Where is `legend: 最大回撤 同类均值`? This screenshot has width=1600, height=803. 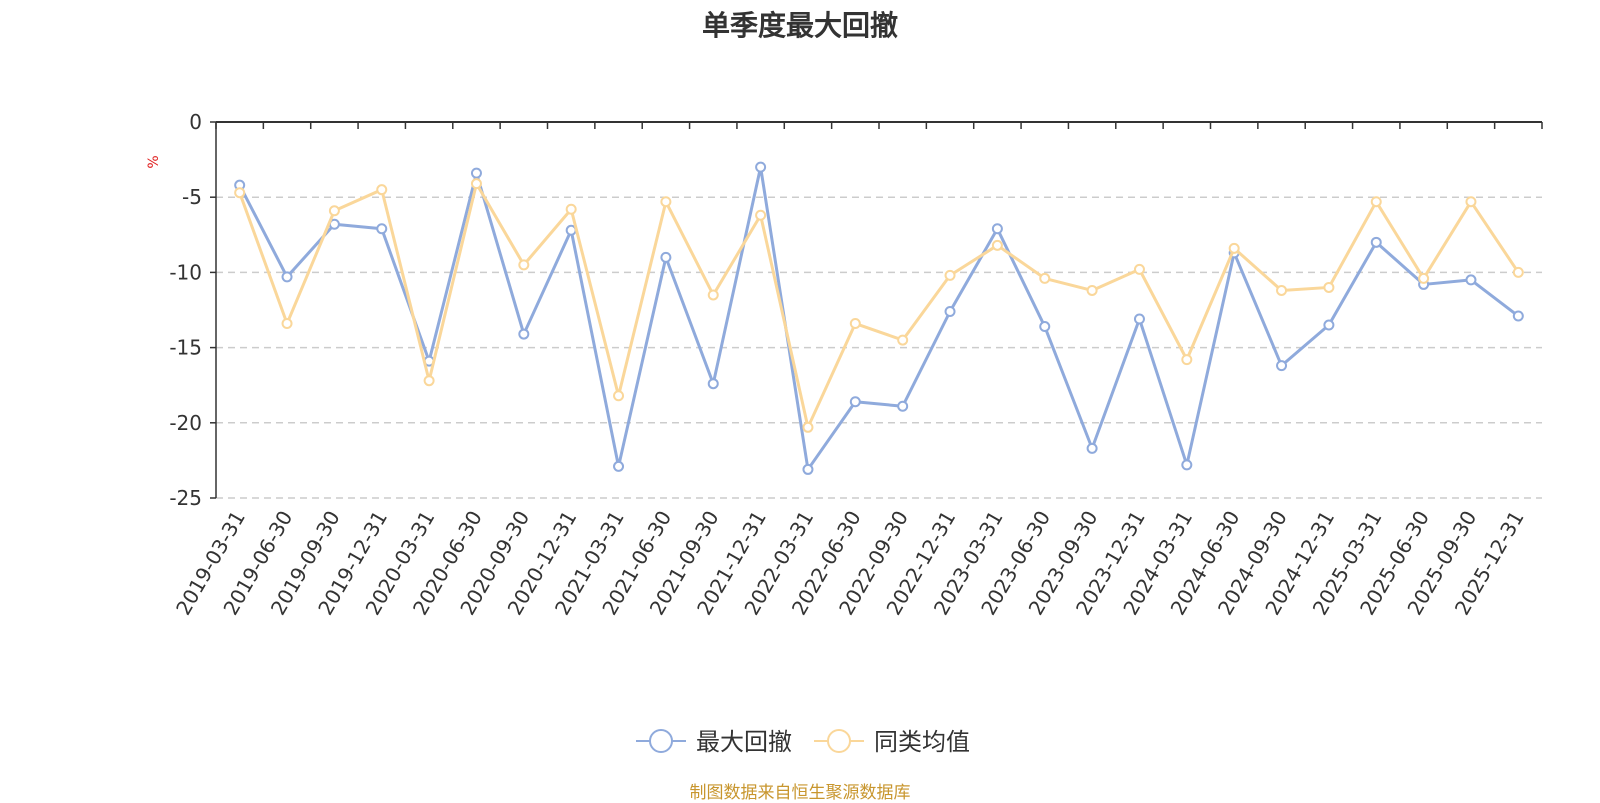 legend: 最大回撤 同类均值 is located at coordinates (803, 742).